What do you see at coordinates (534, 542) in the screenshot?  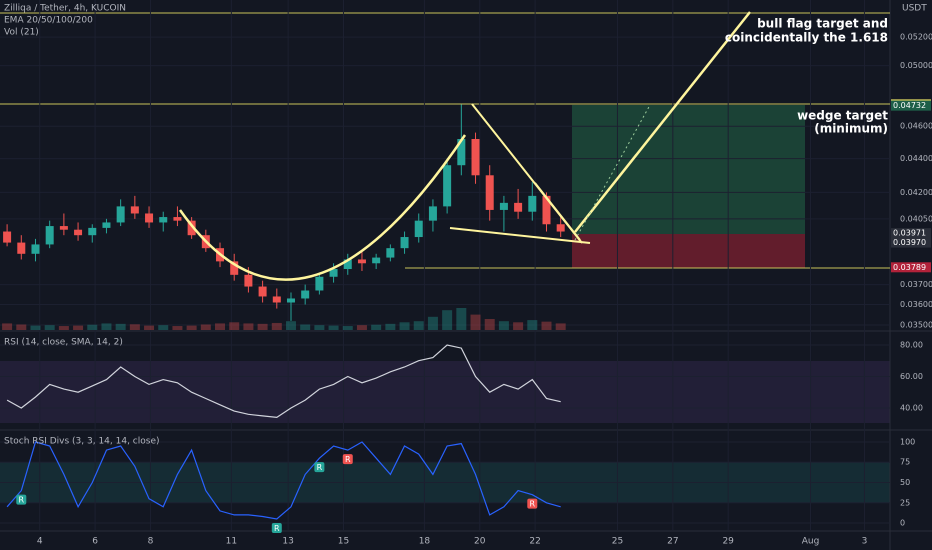 I see `x-tick-label: 22` at bounding box center [534, 542].